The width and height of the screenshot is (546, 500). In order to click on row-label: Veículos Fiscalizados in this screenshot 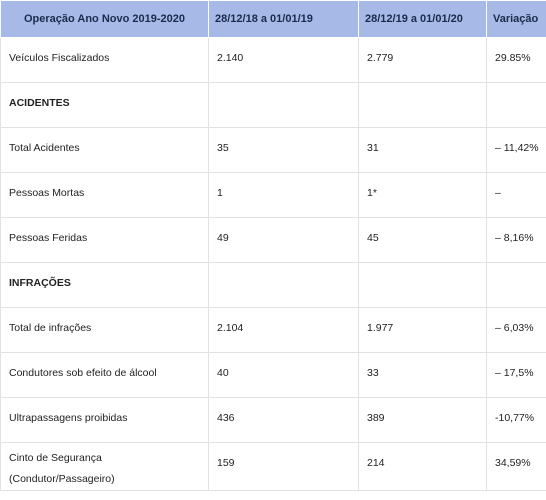, I will do `click(104, 60)`.